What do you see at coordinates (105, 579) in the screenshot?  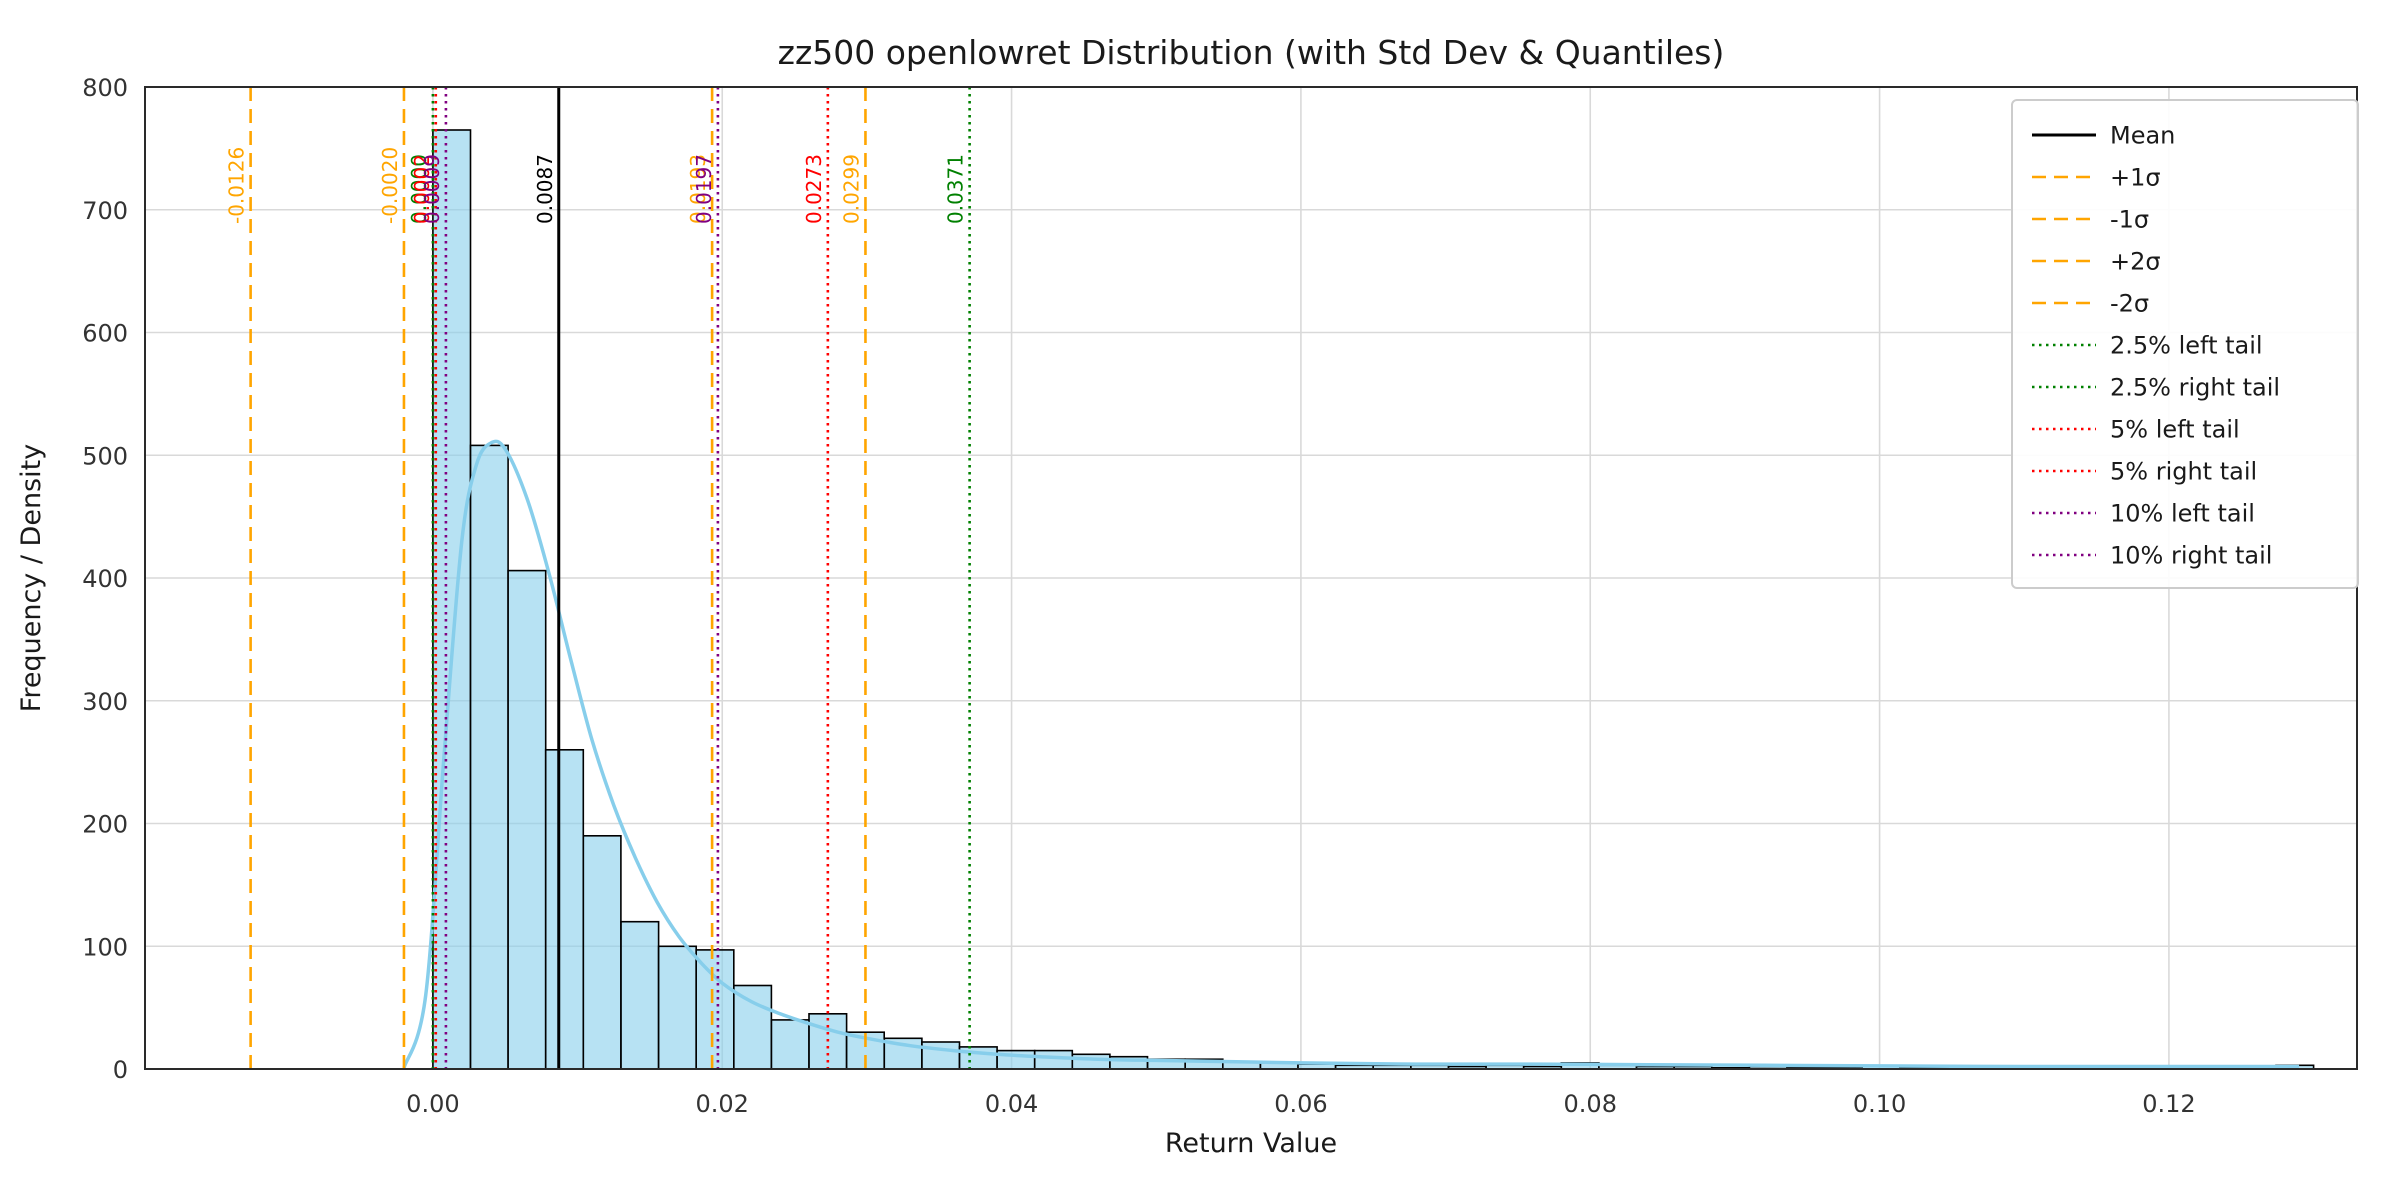 I see `y-tick-label: 400` at bounding box center [105, 579].